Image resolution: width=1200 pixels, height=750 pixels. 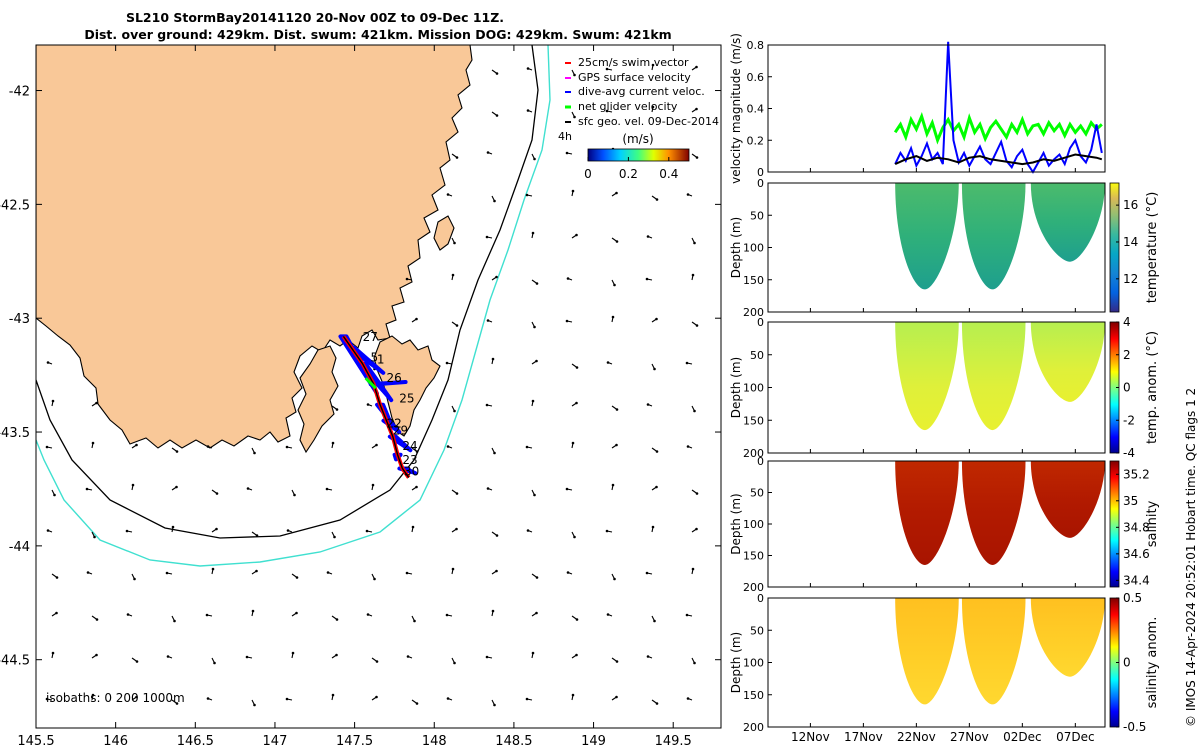 I want to click on ts-y-tick-label: 150, so click(x=753, y=420).